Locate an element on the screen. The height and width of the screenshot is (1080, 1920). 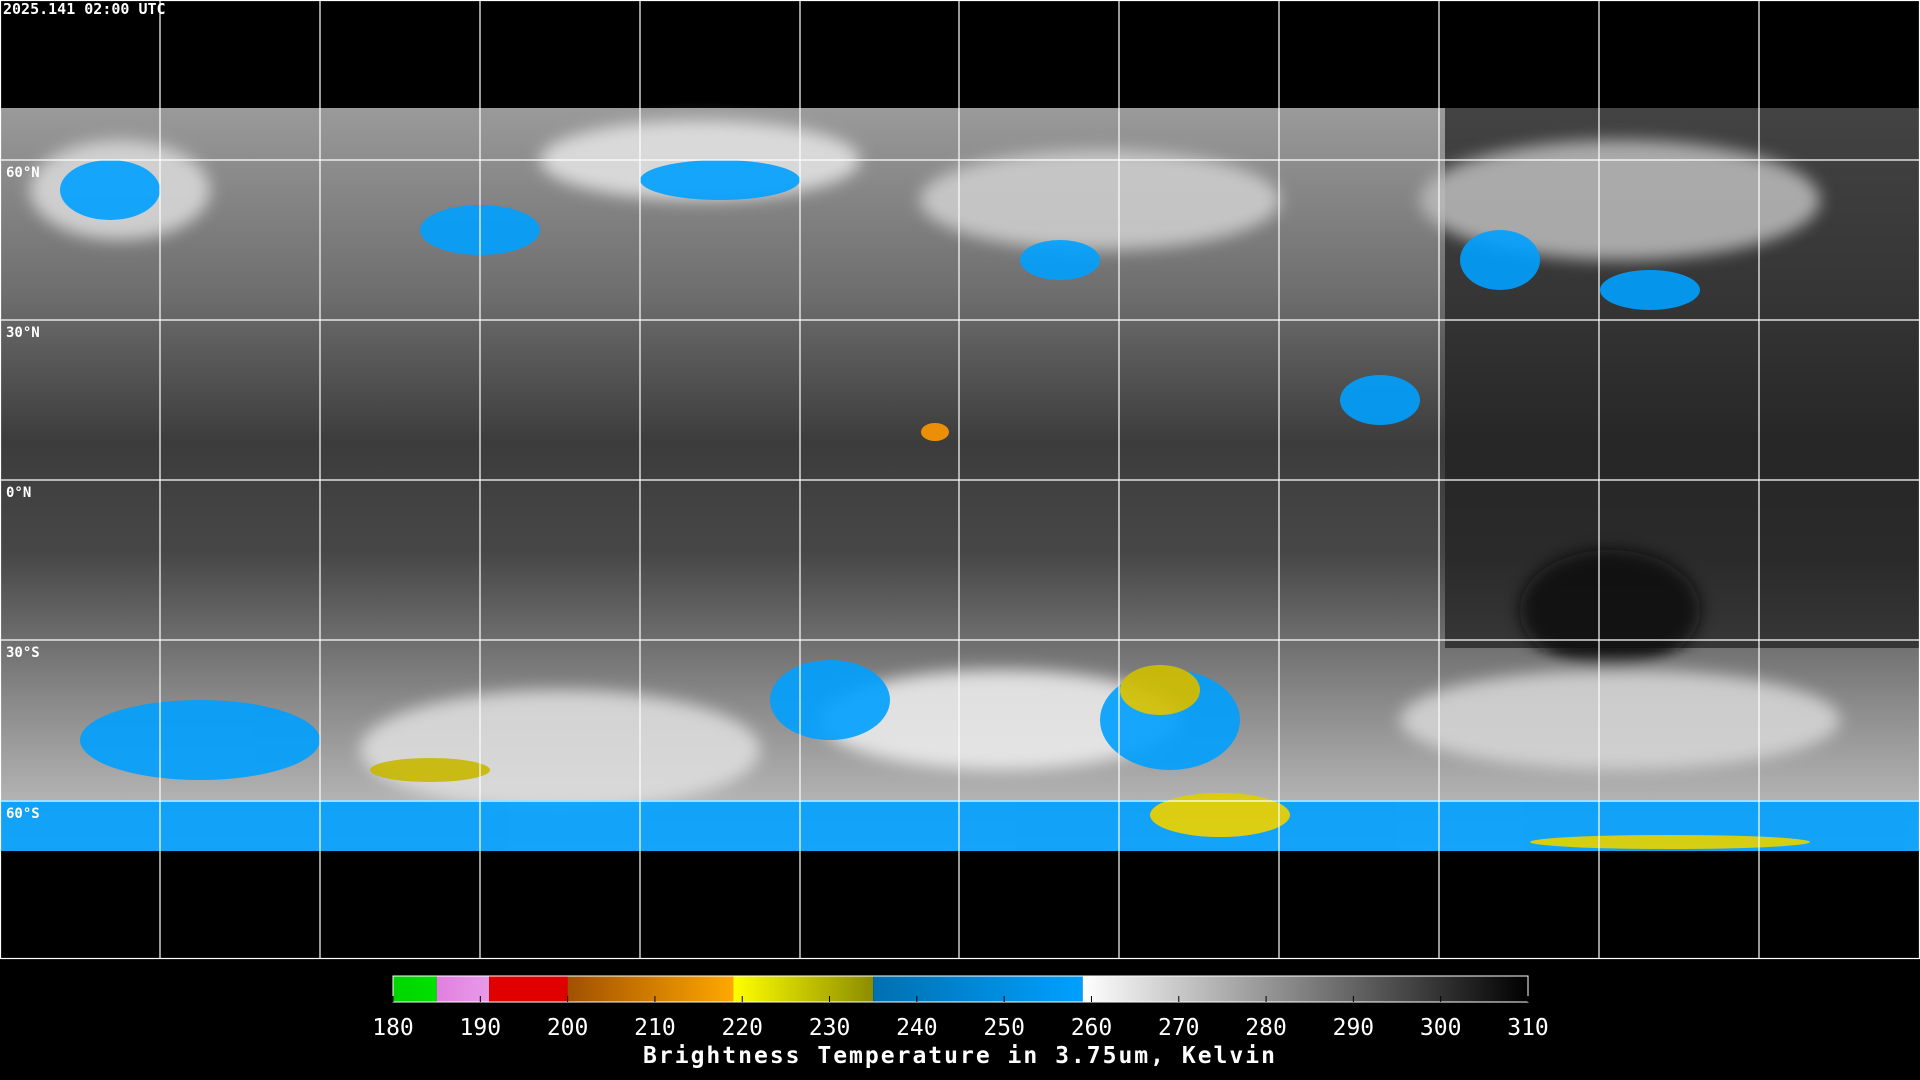
colorbar-title: Brightness Temperature in 3.75um, Kelvin is located at coordinates (960, 1056).